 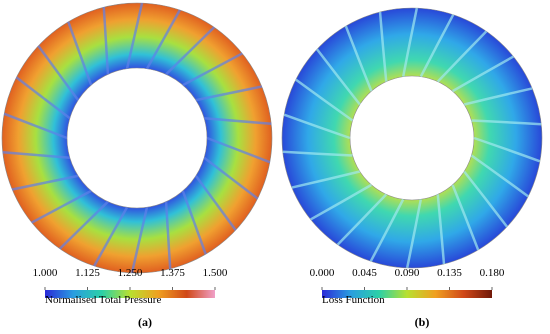 I want to click on colorbar-tick-label: 1.500, so click(x=215, y=273).